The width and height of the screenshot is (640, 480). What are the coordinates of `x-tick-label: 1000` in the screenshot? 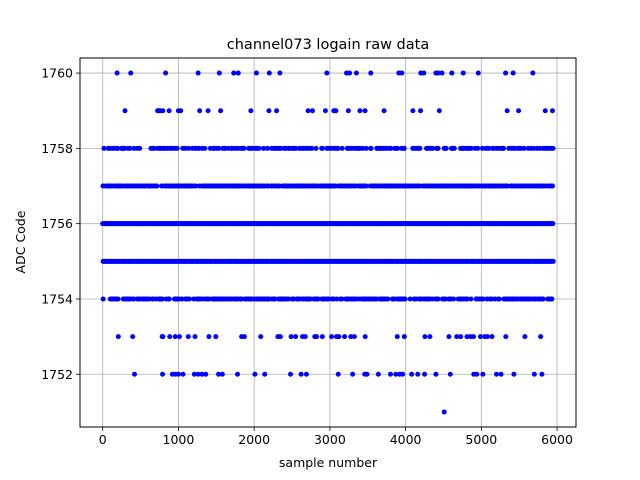 It's located at (179, 439).